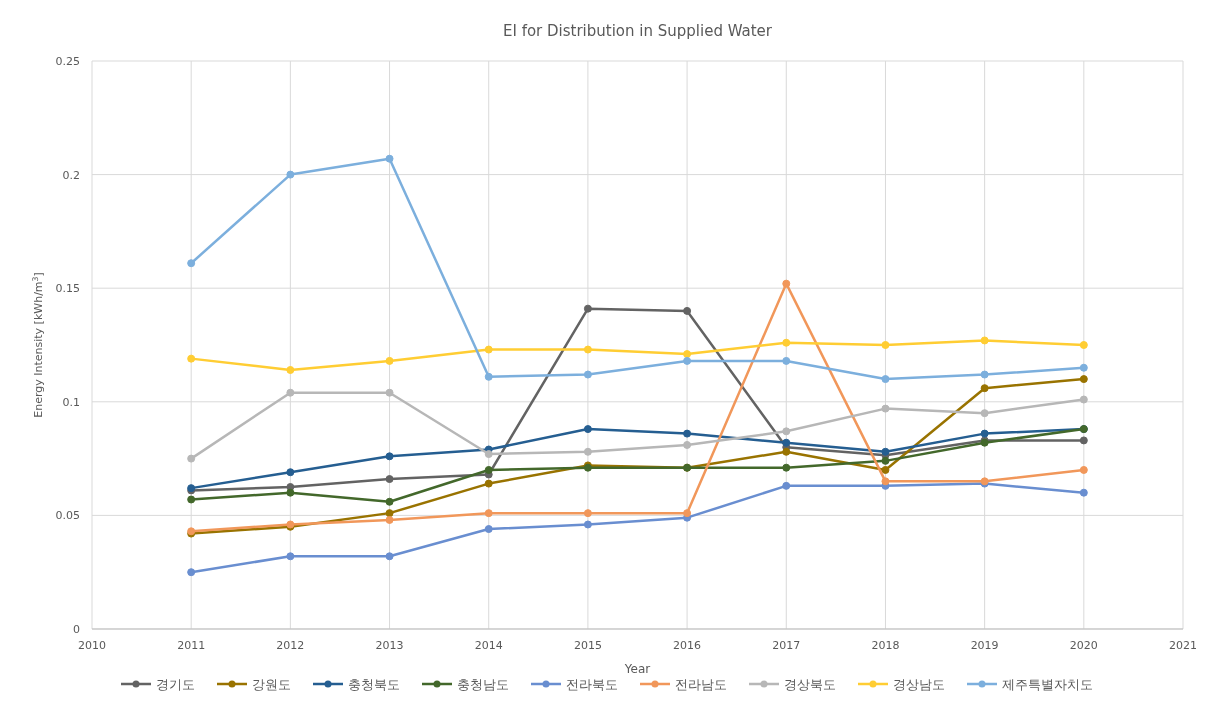  What do you see at coordinates (71, 402) in the screenshot?
I see `y-tick-label: 0.1` at bounding box center [71, 402].